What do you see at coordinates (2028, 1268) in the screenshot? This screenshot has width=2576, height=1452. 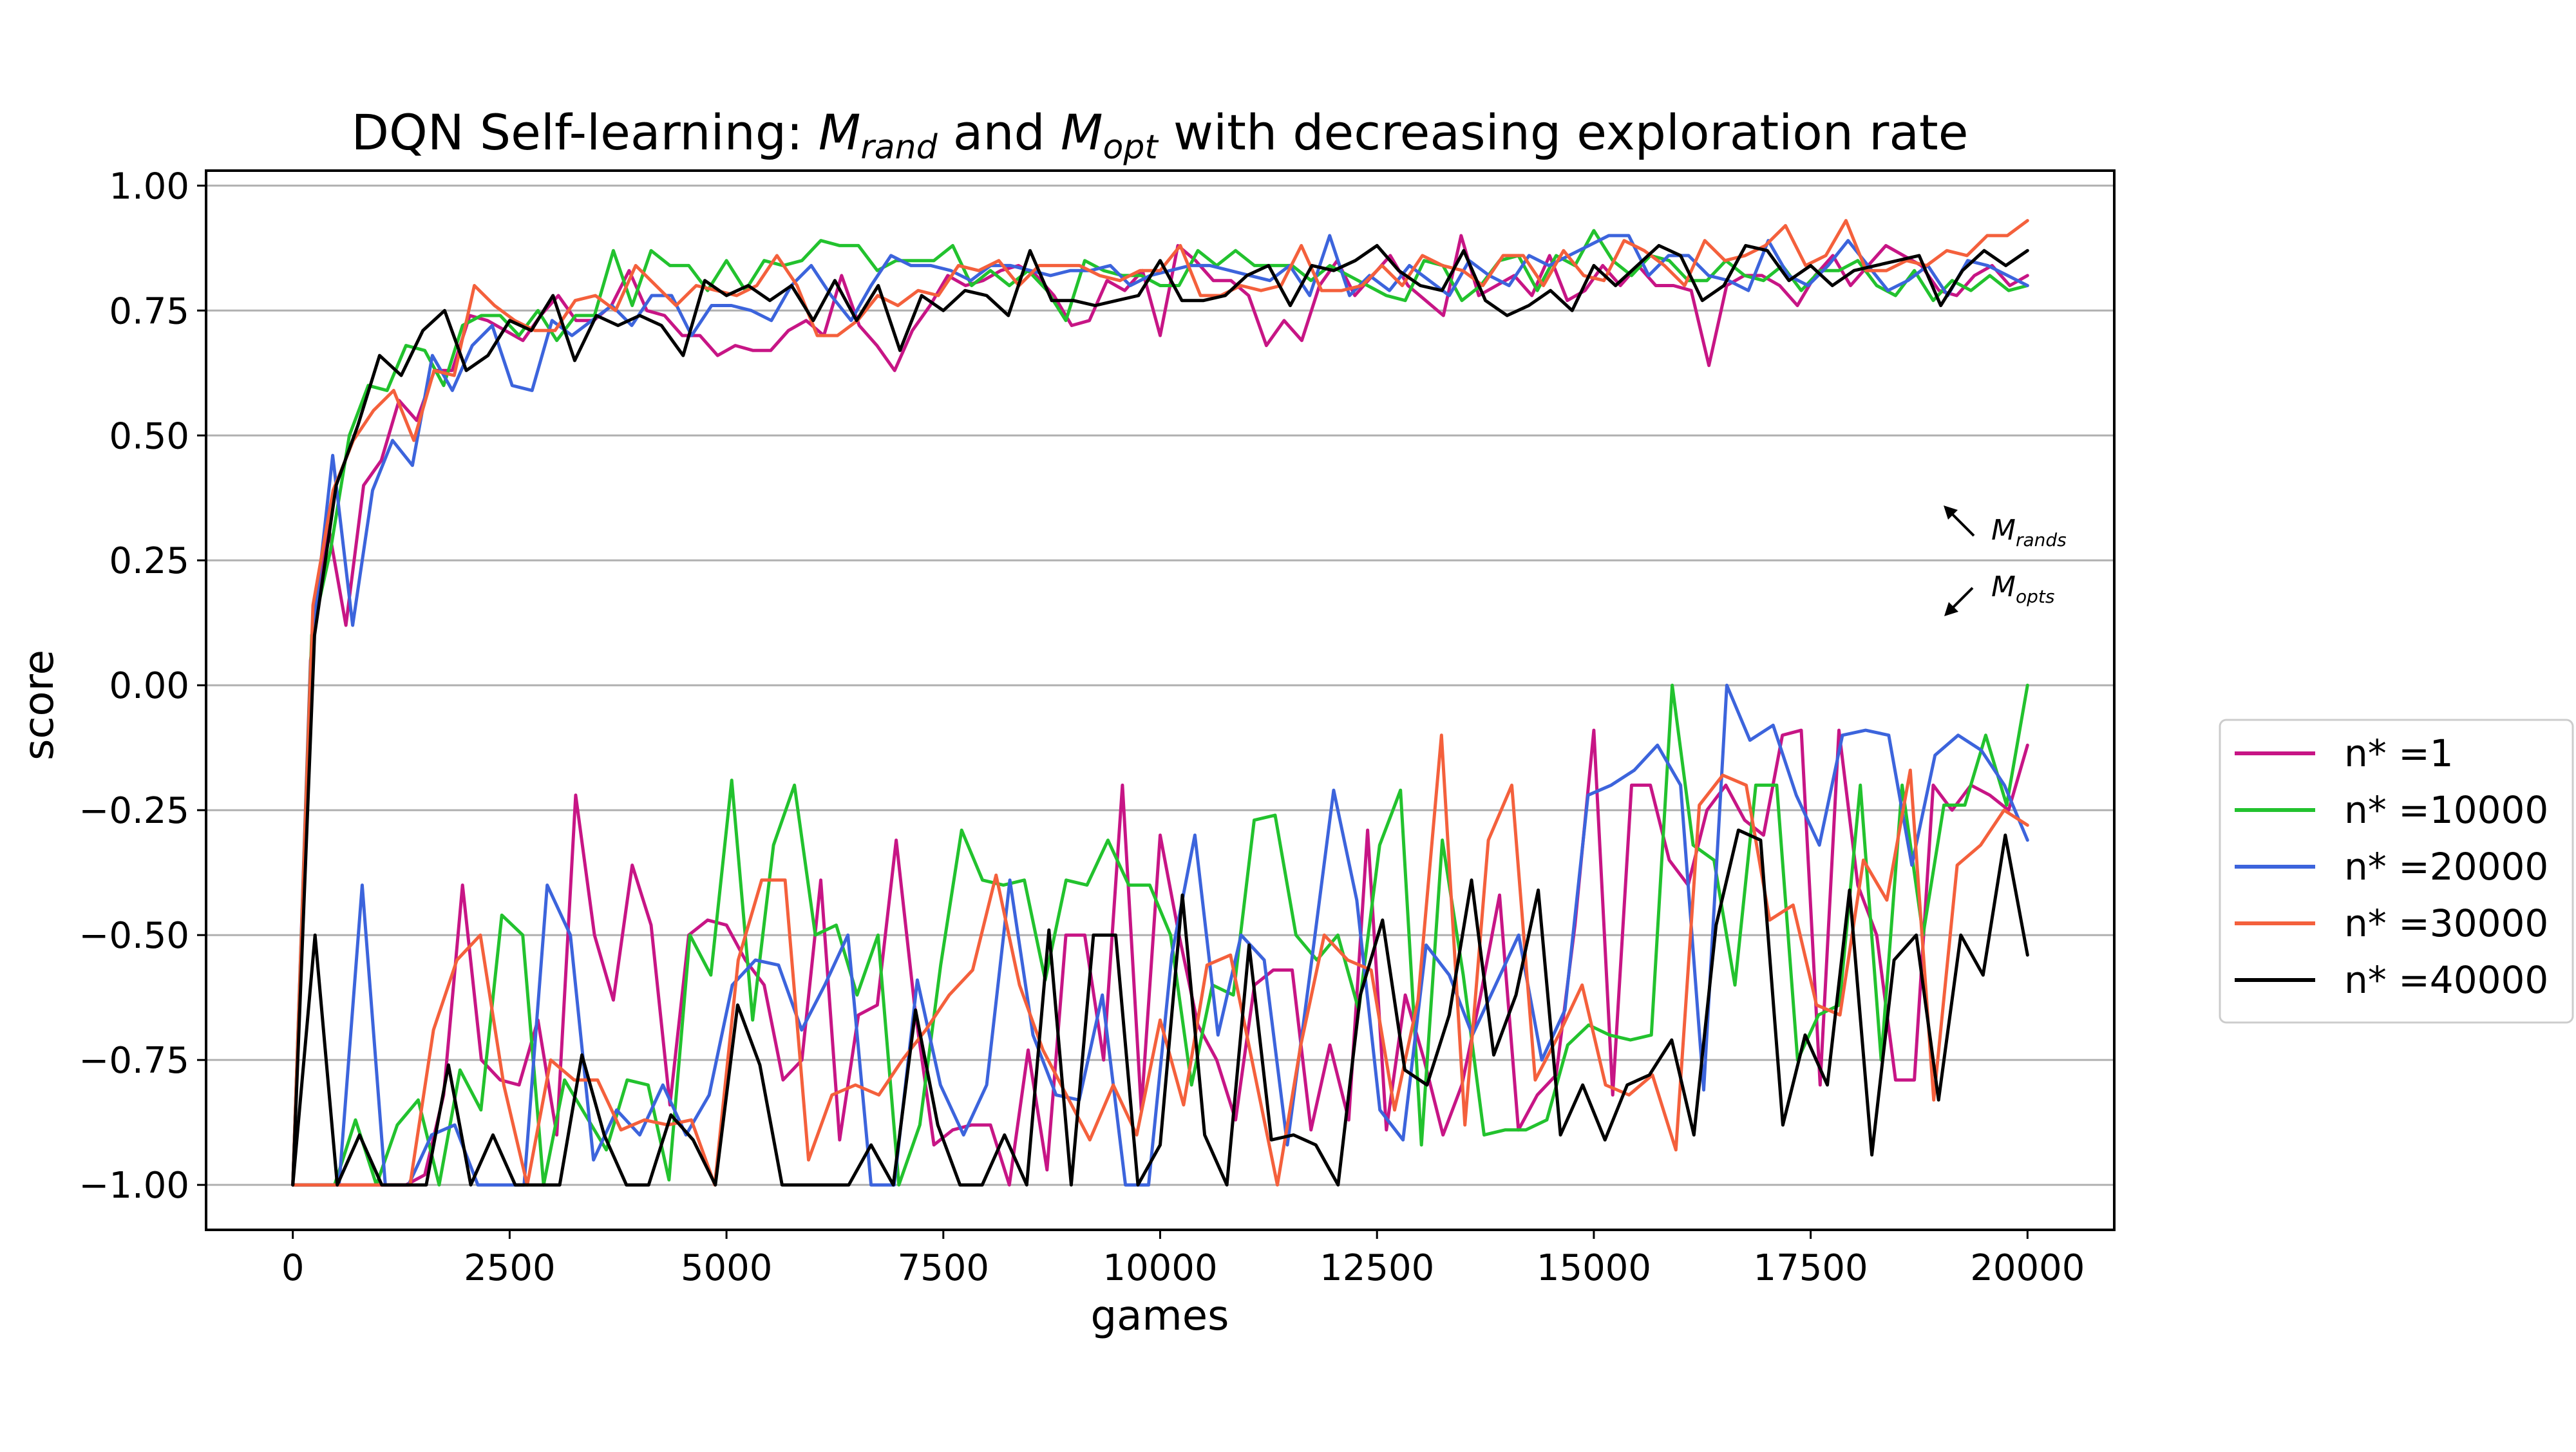 I see `x-tick-label: 20000` at bounding box center [2028, 1268].